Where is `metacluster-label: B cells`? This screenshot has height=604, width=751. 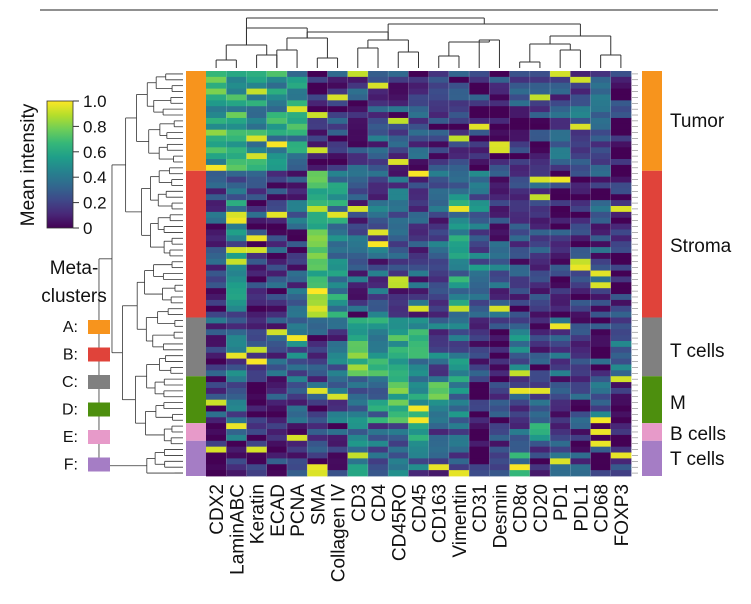
metacluster-label: B cells is located at coordinates (698, 434).